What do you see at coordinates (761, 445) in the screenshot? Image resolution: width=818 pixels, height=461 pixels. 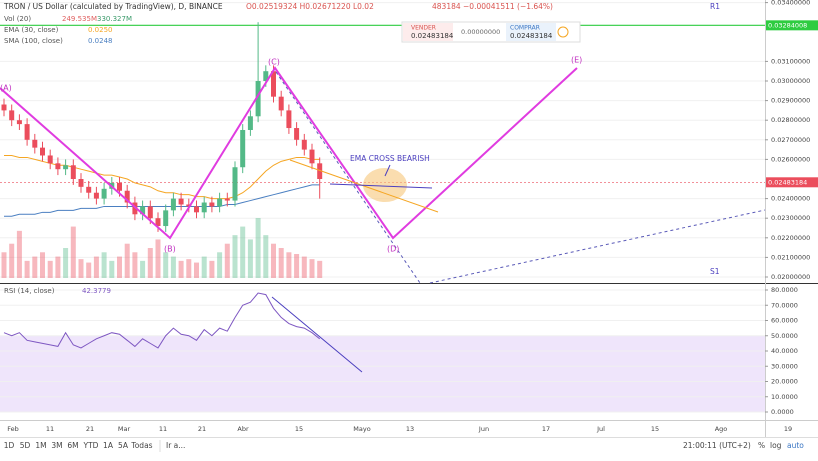 I see `percent-toggle: %` at bounding box center [761, 445].